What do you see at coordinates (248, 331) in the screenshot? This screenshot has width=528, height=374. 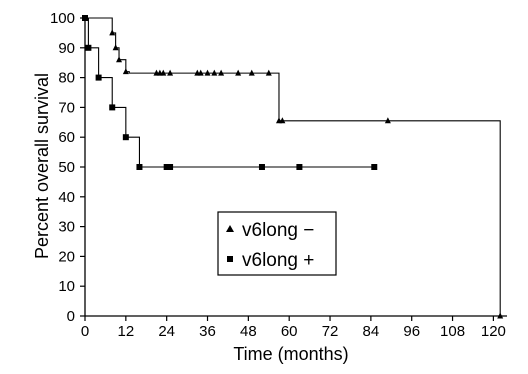 I see `x-tick-label: 48` at bounding box center [248, 331].